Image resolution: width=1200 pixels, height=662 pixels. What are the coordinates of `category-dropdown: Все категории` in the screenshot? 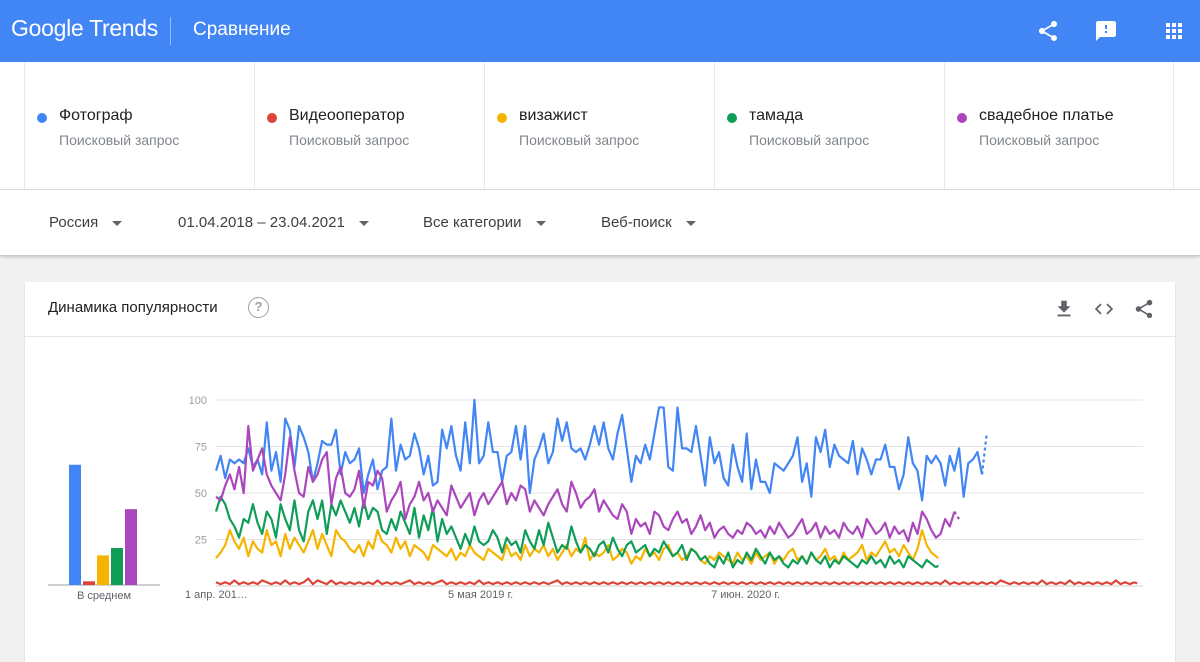 It's located at (484, 222).